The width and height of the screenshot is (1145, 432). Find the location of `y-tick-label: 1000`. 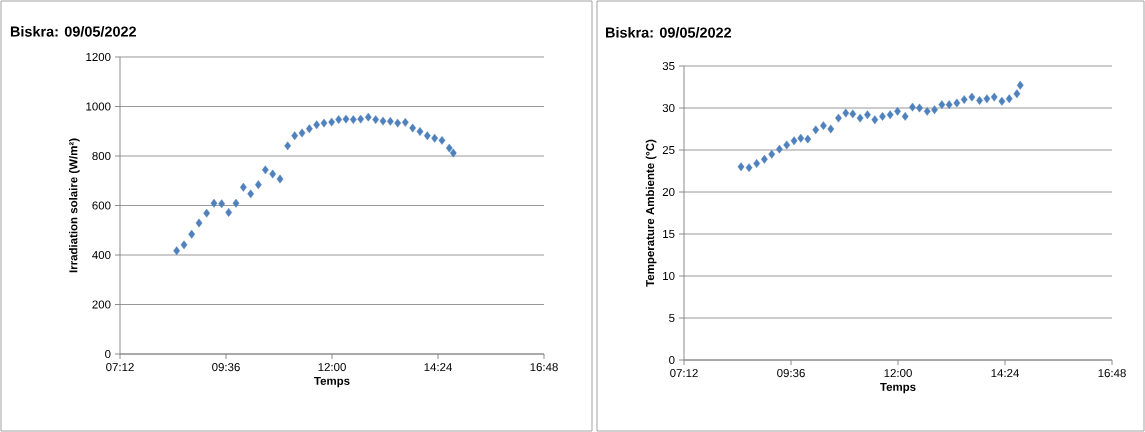

y-tick-label: 1000 is located at coordinates (98, 106).